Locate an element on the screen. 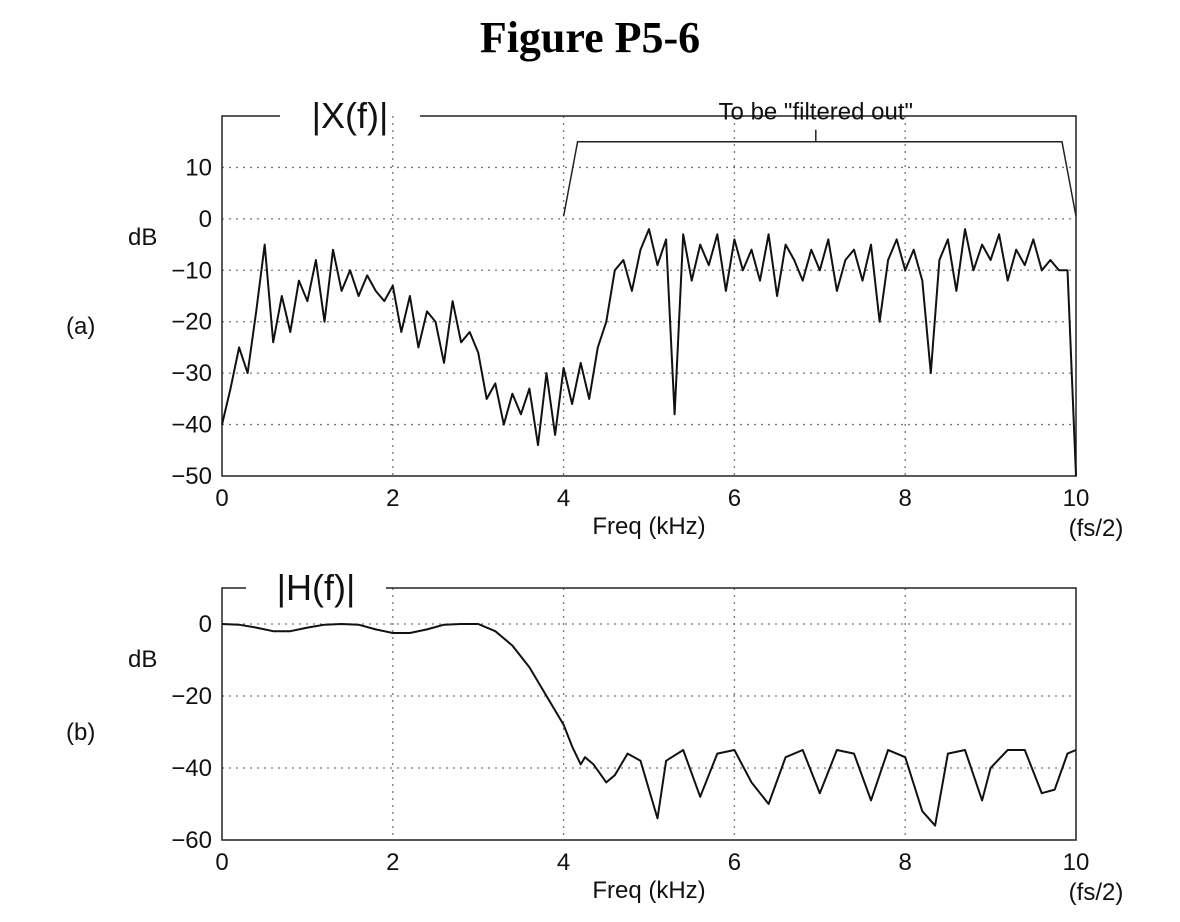  y-tick-label: −30 is located at coordinates (191, 373).